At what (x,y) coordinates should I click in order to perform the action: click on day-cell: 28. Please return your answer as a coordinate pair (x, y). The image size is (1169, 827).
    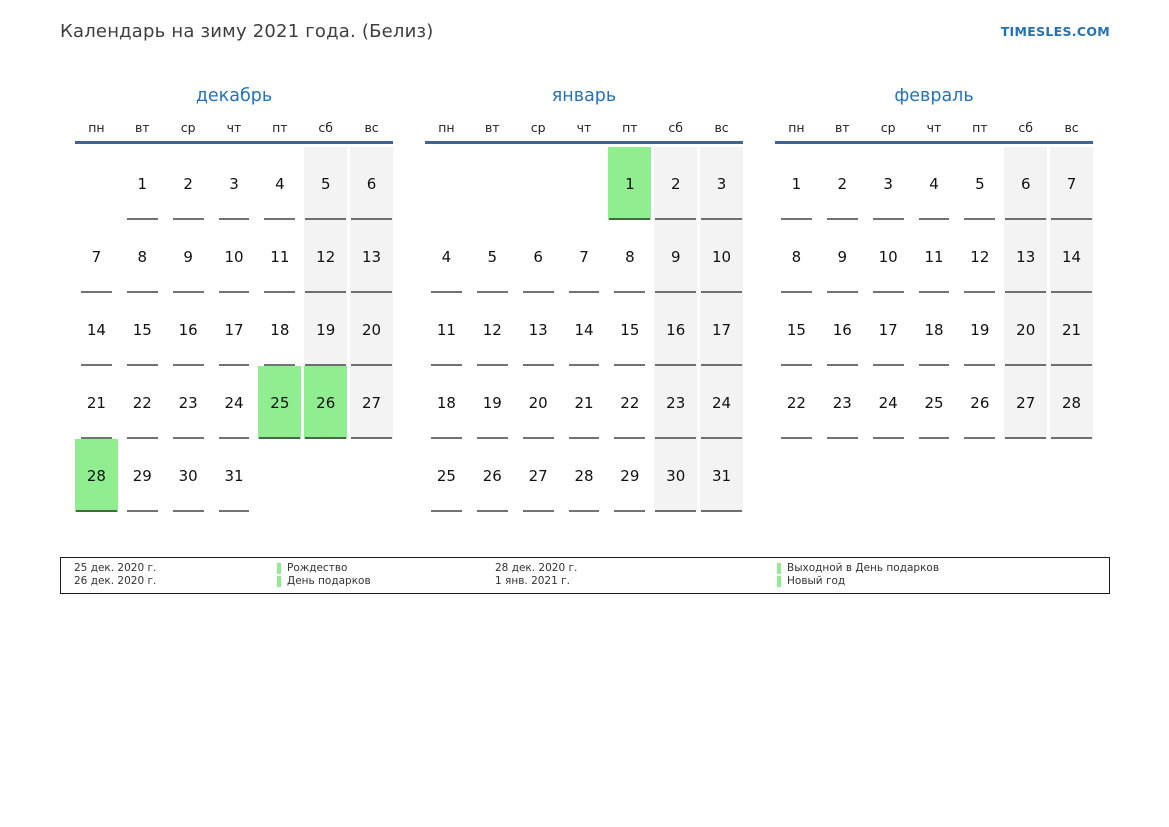
    Looking at the image, I should click on (584, 475).